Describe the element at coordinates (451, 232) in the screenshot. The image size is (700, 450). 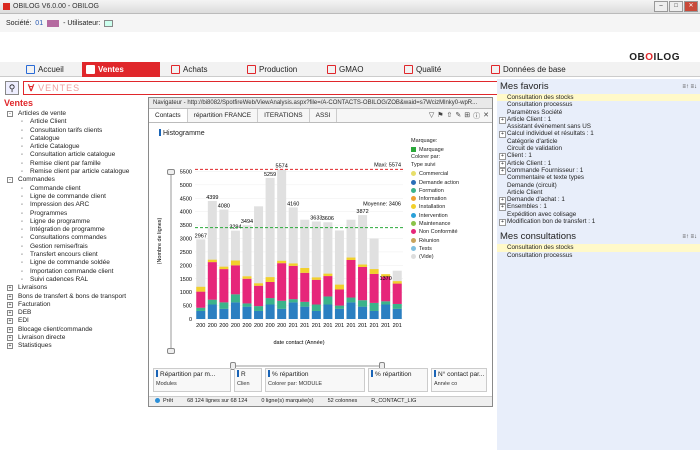
I see `legend-item: Non Conformité` at that location.